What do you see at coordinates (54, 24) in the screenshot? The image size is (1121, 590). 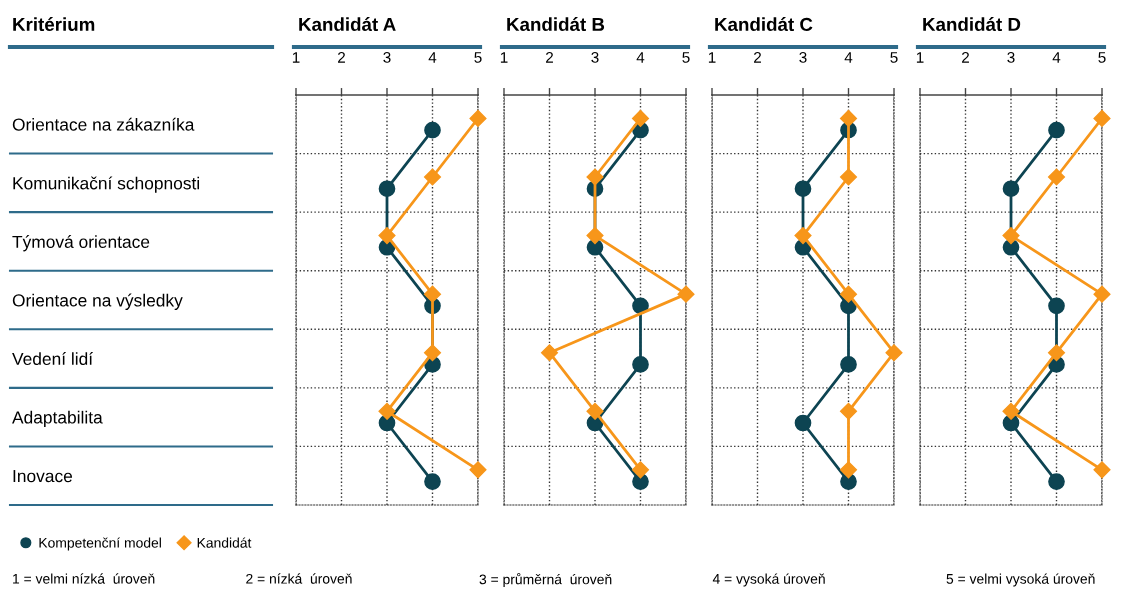 I see `y-axis-title: Kritérium` at bounding box center [54, 24].